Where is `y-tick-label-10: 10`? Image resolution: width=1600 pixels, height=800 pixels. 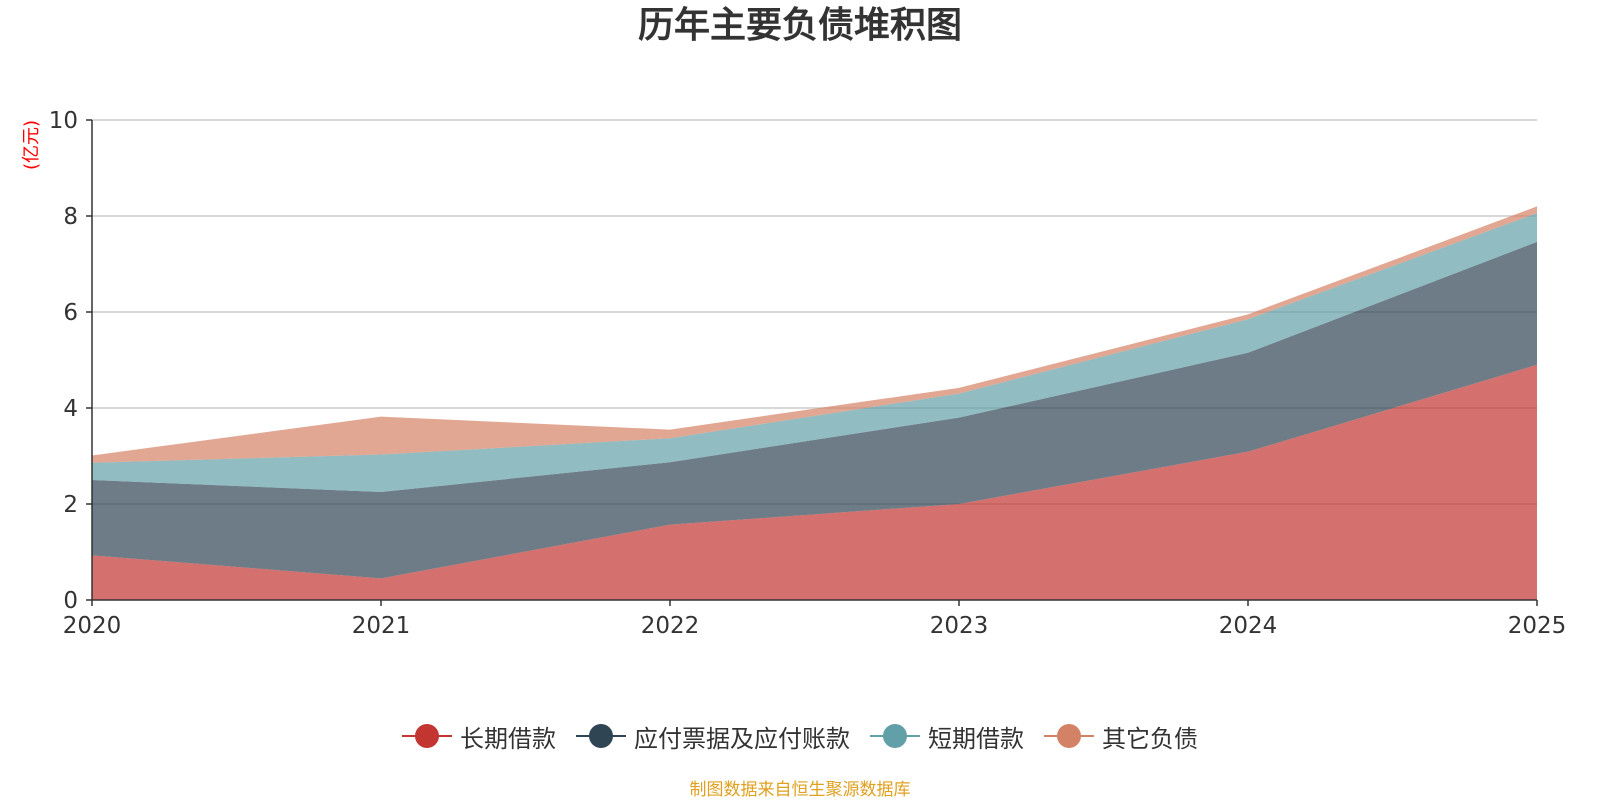
y-tick-label-10: 10 is located at coordinates (63, 121).